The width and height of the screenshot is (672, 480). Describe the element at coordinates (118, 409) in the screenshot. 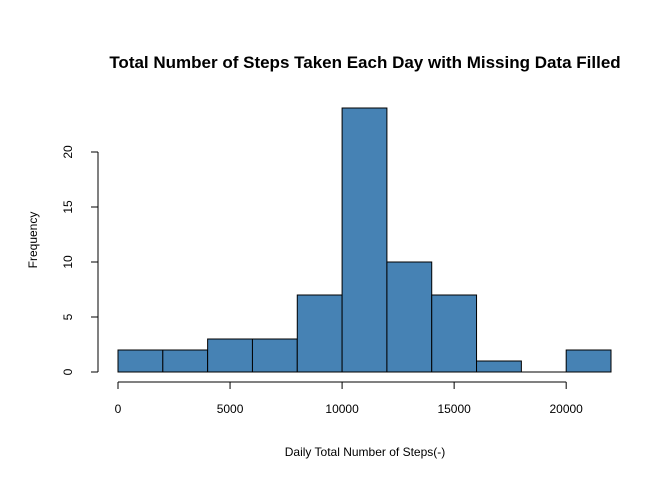

I see `x-tick-label: 0` at that location.